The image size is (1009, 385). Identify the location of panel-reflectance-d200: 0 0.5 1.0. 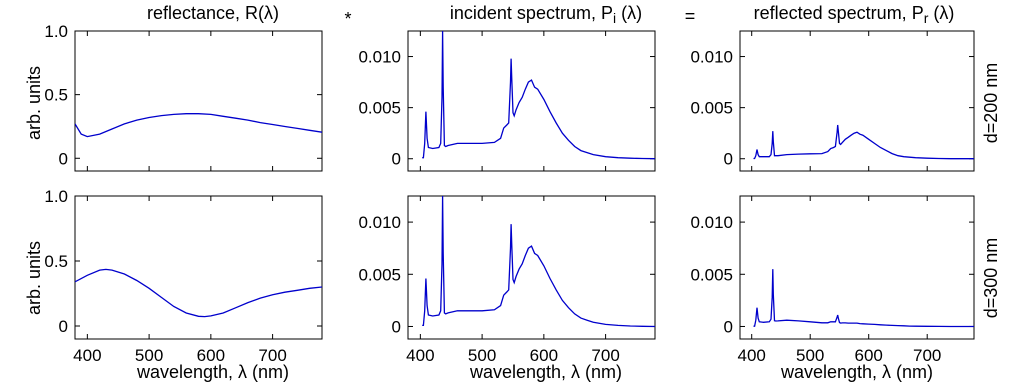
(183, 97).